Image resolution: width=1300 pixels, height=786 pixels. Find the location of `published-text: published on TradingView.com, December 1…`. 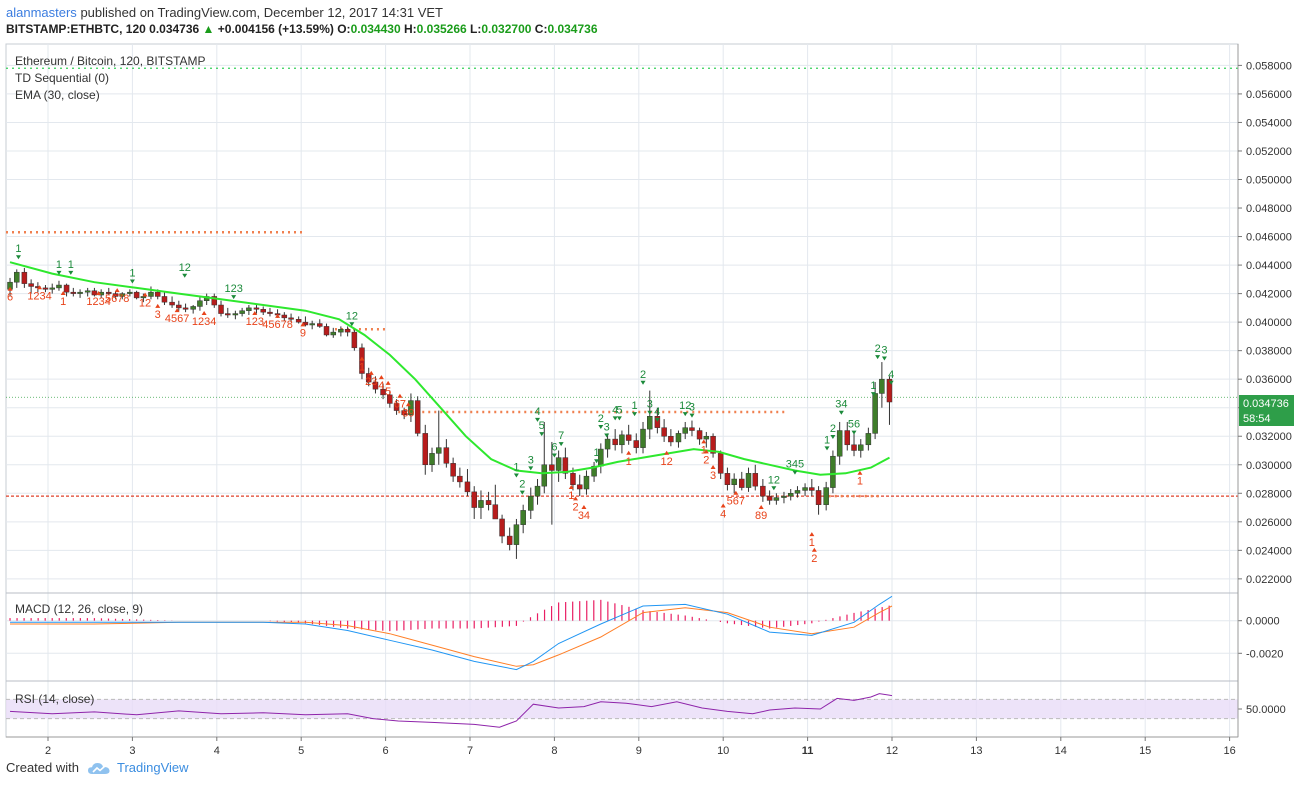

published-text: published on TradingView.com, December 1… is located at coordinates (261, 12).